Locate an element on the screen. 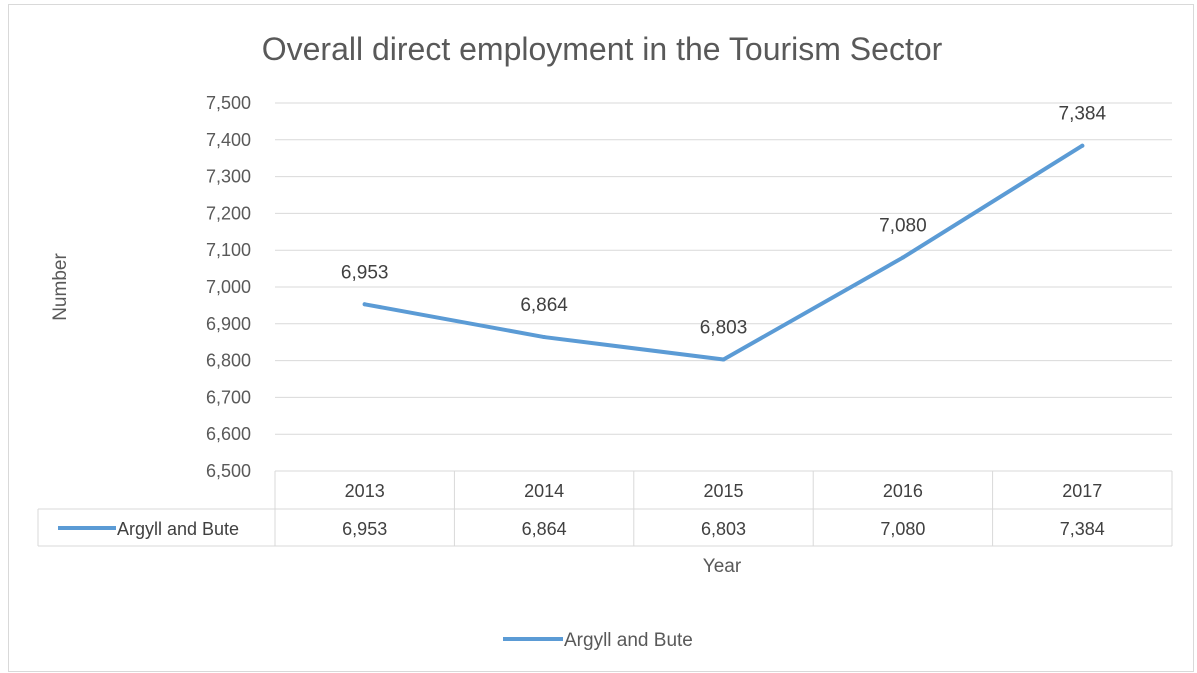 The width and height of the screenshot is (1197, 673). table-series-label: Argyll and Bute is located at coordinates (178, 529).